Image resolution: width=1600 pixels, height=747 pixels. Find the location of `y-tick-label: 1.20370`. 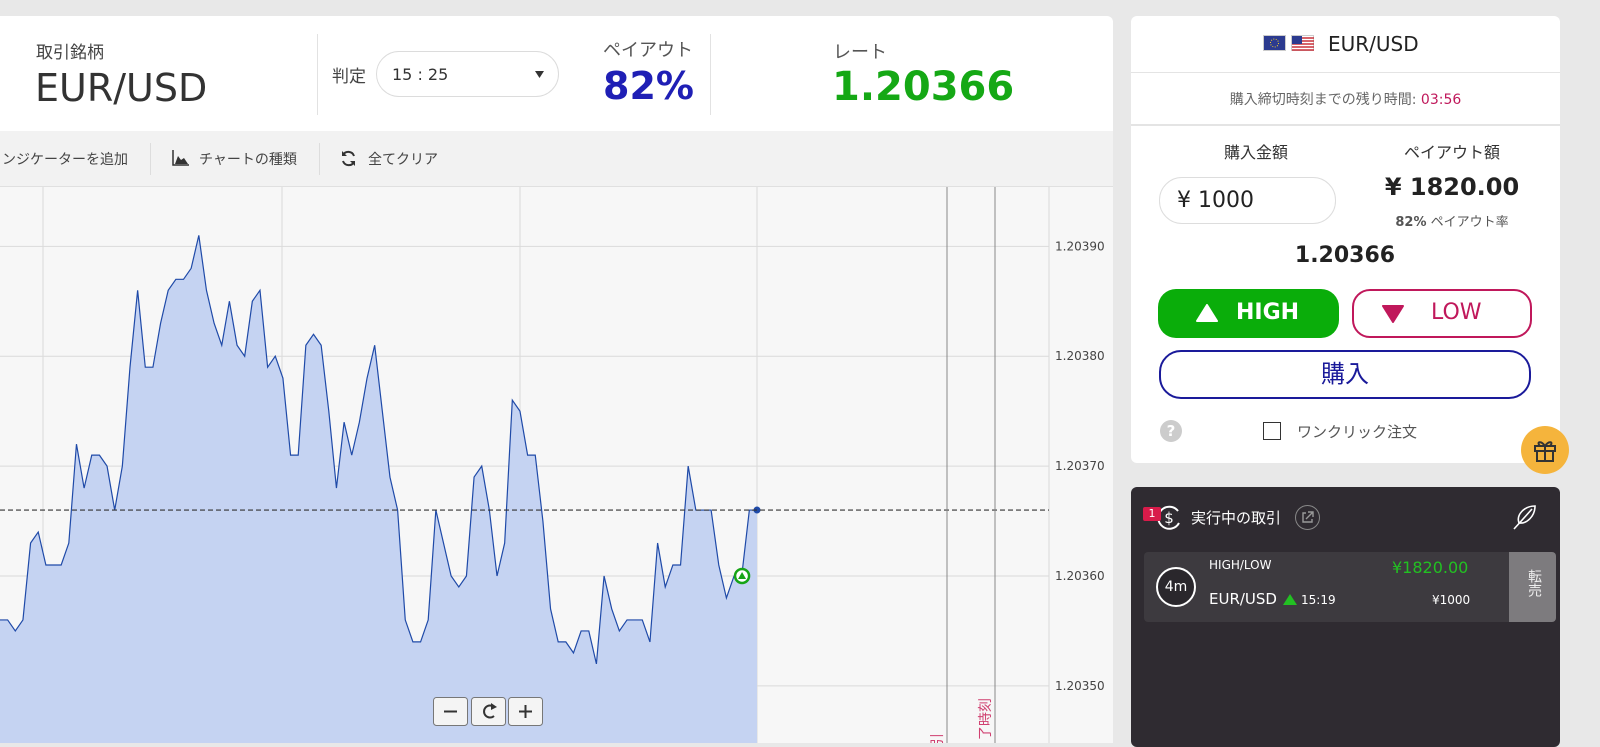

y-tick-label: 1.20370 is located at coordinates (1080, 466).